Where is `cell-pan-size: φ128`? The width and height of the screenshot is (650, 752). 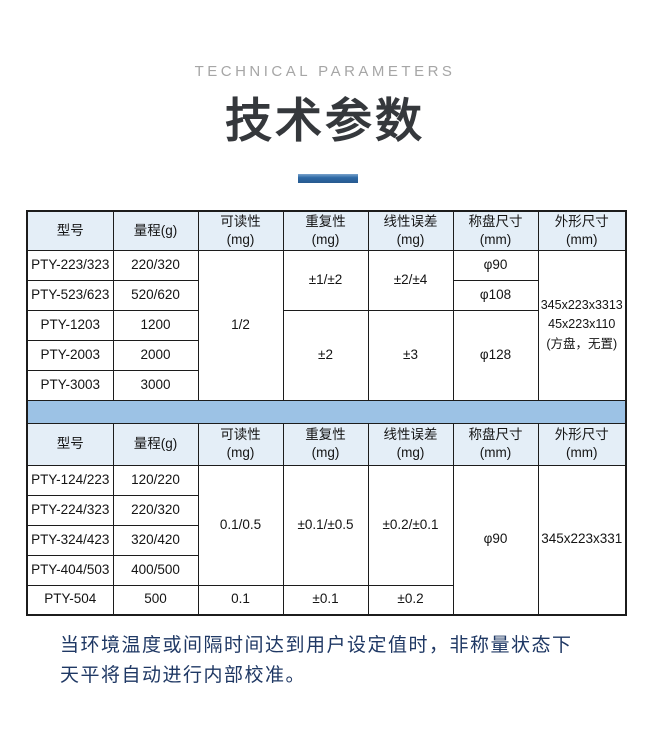
cell-pan-size: φ128 is located at coordinates (495, 355).